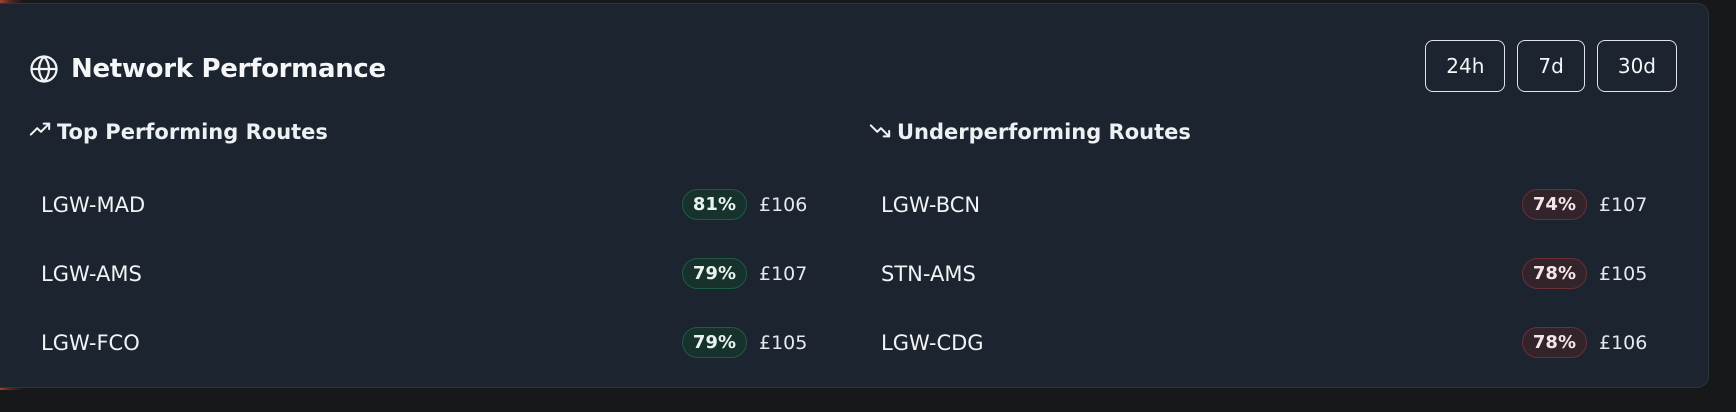  Describe the element at coordinates (426, 342) in the screenshot. I see `route-row: LGW-FCO 79% £105` at that location.